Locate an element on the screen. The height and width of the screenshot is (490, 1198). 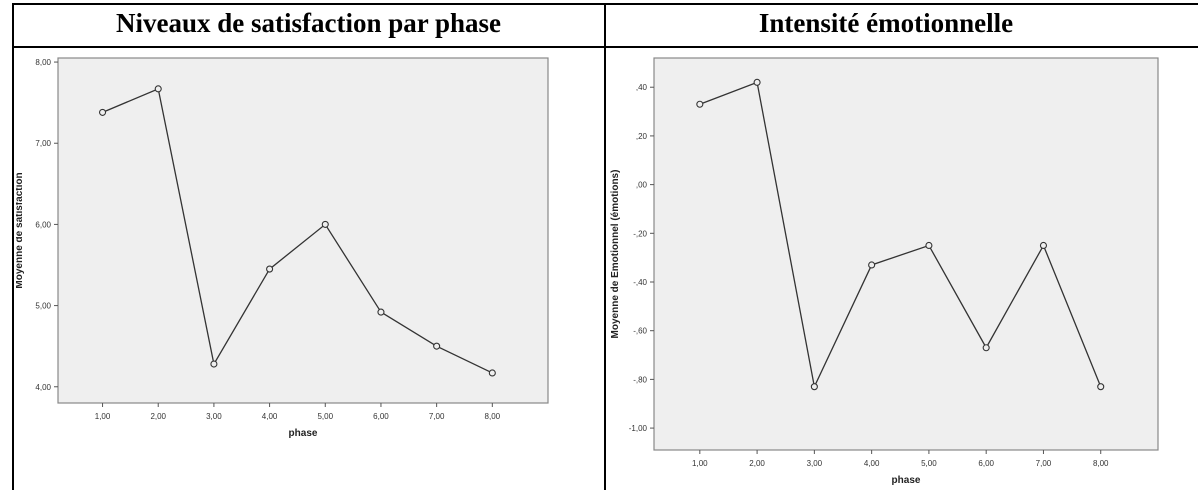
y-tick-label: -,20 is located at coordinates (640, 233).